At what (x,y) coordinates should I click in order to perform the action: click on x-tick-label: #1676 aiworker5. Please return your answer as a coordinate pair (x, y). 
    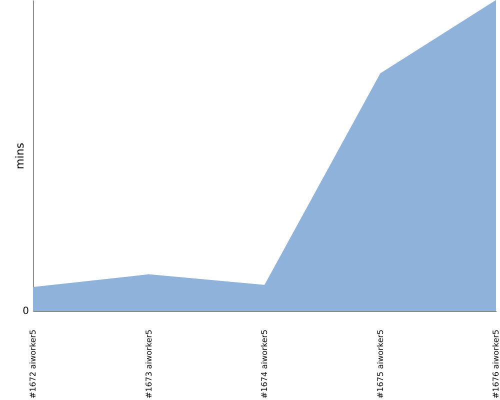
    Looking at the image, I should click on (496, 364).